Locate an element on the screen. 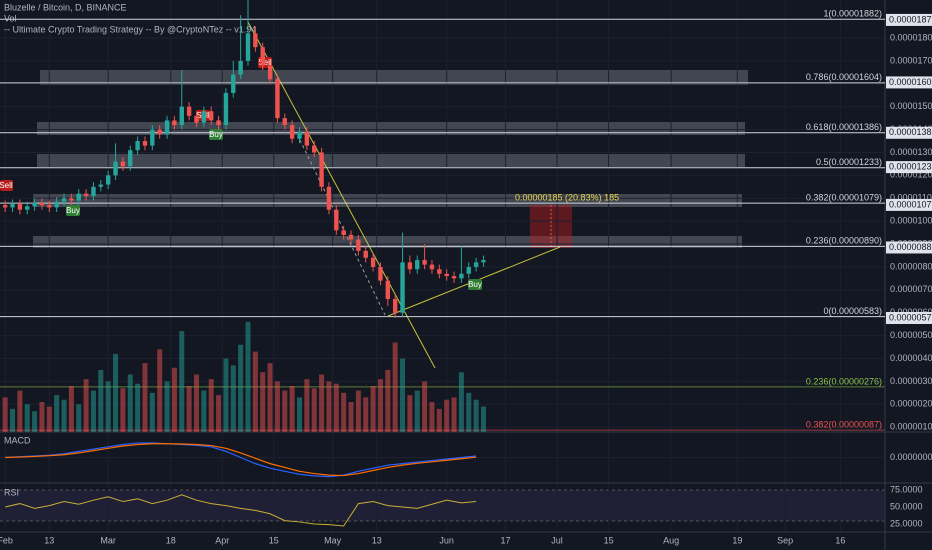  x-tick-label: Apr is located at coordinates (222, 540).